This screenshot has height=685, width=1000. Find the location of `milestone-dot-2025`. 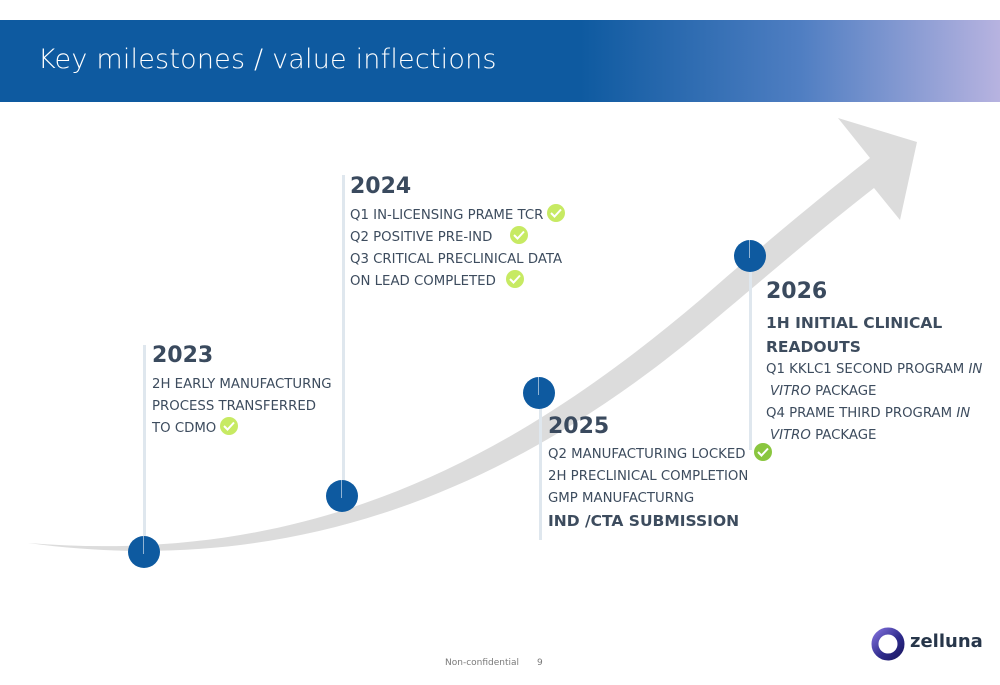

milestone-dot-2025 is located at coordinates (539, 393).